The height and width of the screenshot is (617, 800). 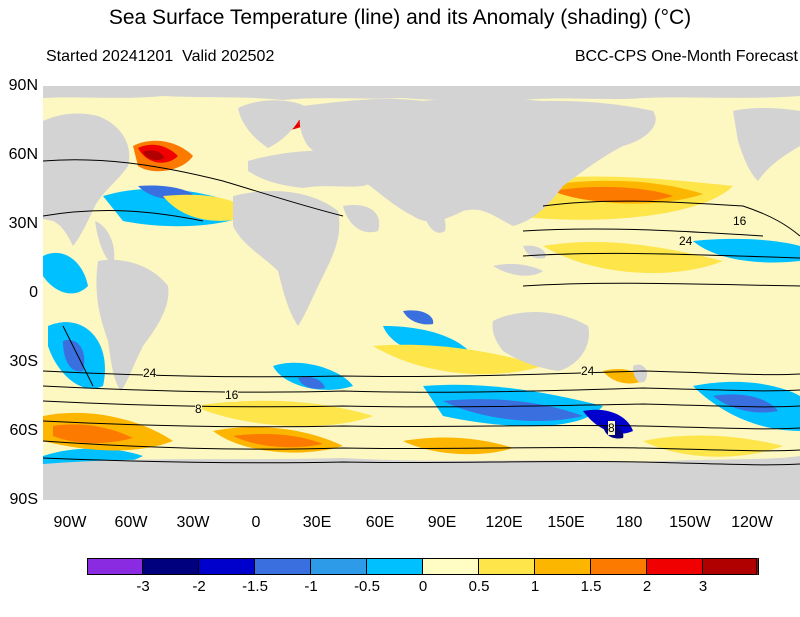 What do you see at coordinates (70, 522) in the screenshot?
I see `lon-label: 90W` at bounding box center [70, 522].